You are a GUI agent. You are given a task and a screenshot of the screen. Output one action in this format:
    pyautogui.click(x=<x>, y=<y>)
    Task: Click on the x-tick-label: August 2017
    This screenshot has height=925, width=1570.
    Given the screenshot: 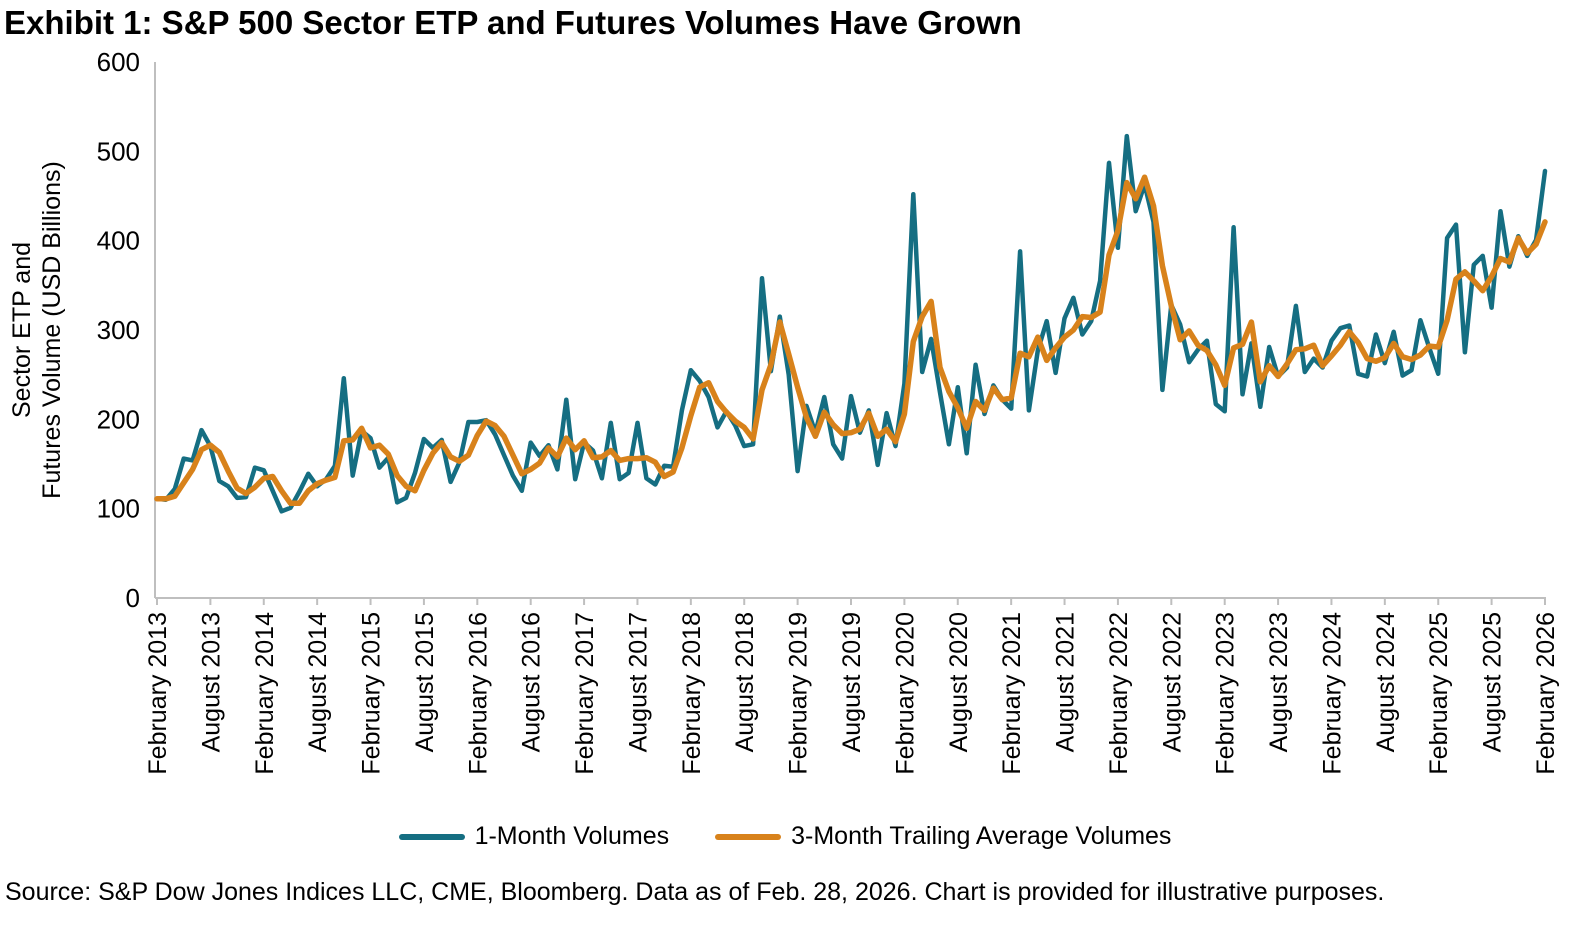 What is the action you would take?
    pyautogui.click(x=638, y=682)
    